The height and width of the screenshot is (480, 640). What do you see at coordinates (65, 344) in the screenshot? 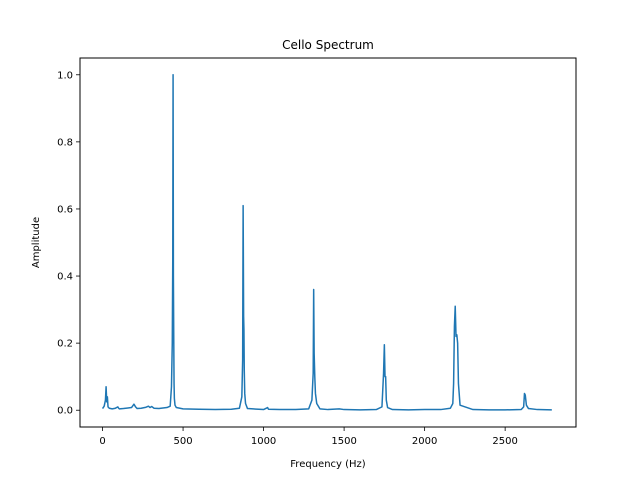
I see `y-tick-label: 0.2` at bounding box center [65, 344].